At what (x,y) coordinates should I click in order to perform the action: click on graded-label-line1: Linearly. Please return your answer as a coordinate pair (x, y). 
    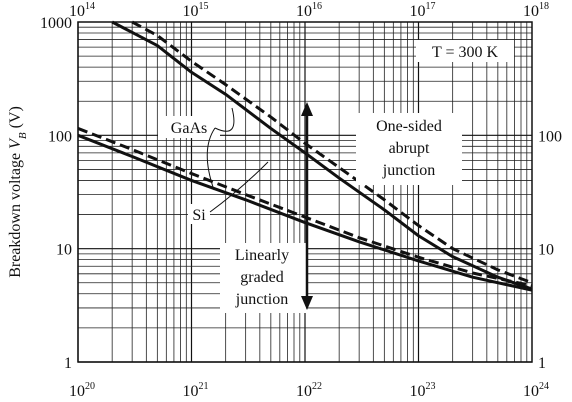
    Looking at the image, I should click on (262, 255).